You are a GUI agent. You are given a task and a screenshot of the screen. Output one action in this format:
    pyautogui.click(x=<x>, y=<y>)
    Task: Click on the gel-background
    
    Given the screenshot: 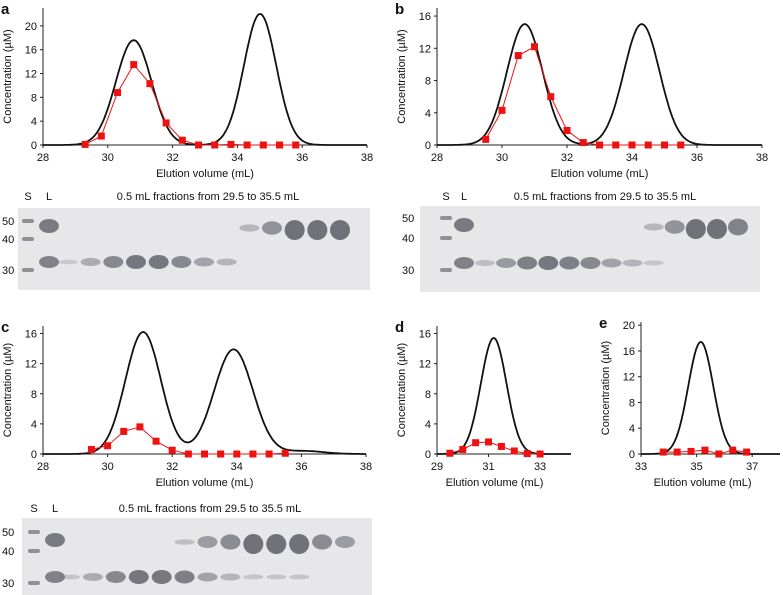 What is the action you would take?
    pyautogui.click(x=194, y=249)
    